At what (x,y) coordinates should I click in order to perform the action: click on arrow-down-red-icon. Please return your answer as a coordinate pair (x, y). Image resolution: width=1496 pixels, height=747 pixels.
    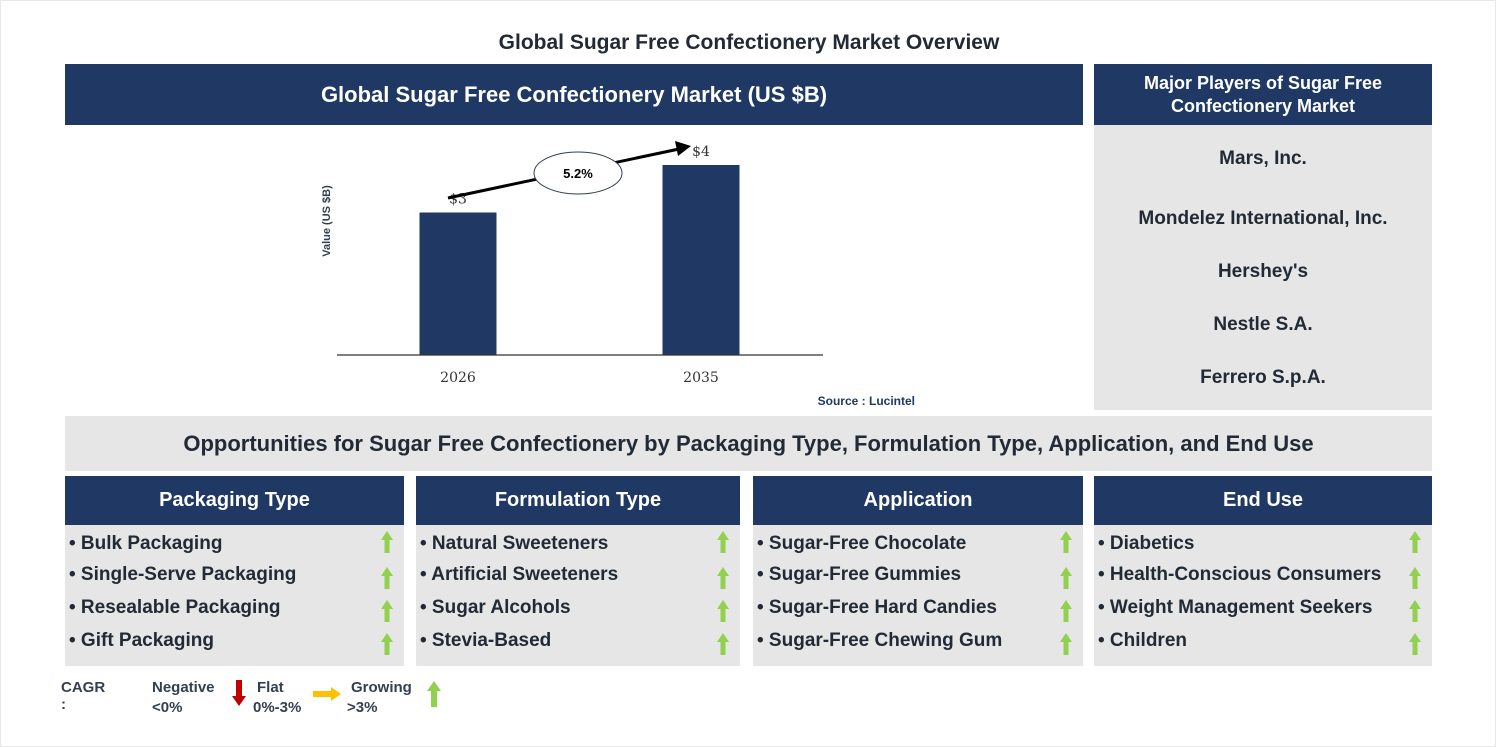
    Looking at the image, I should click on (239, 693).